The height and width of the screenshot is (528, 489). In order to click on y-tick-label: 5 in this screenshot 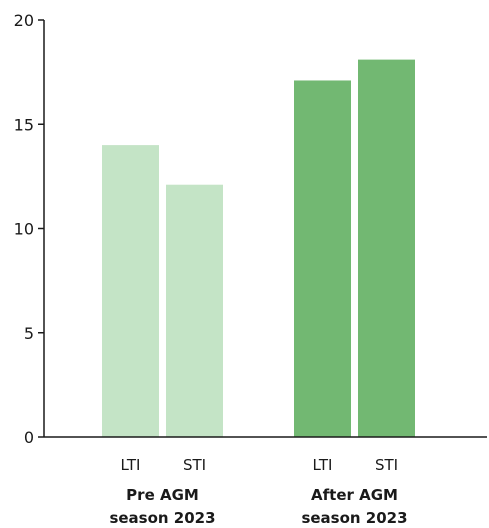, I will do `click(29, 333)`.